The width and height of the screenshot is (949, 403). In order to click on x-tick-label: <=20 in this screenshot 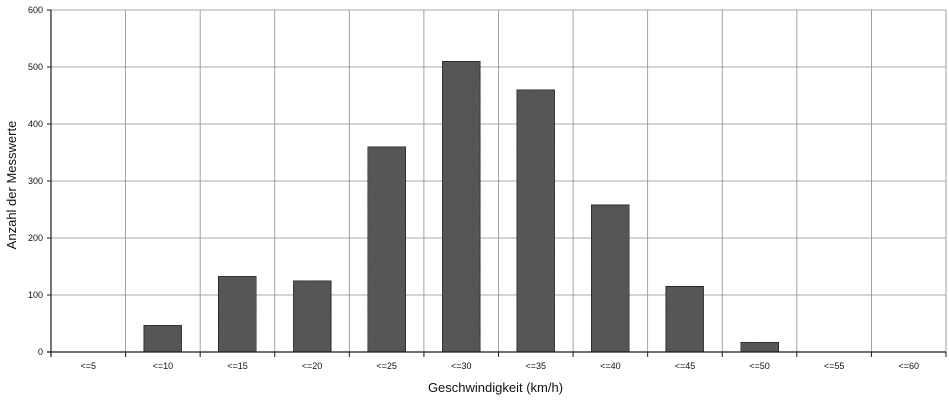, I will do `click(312, 366)`.